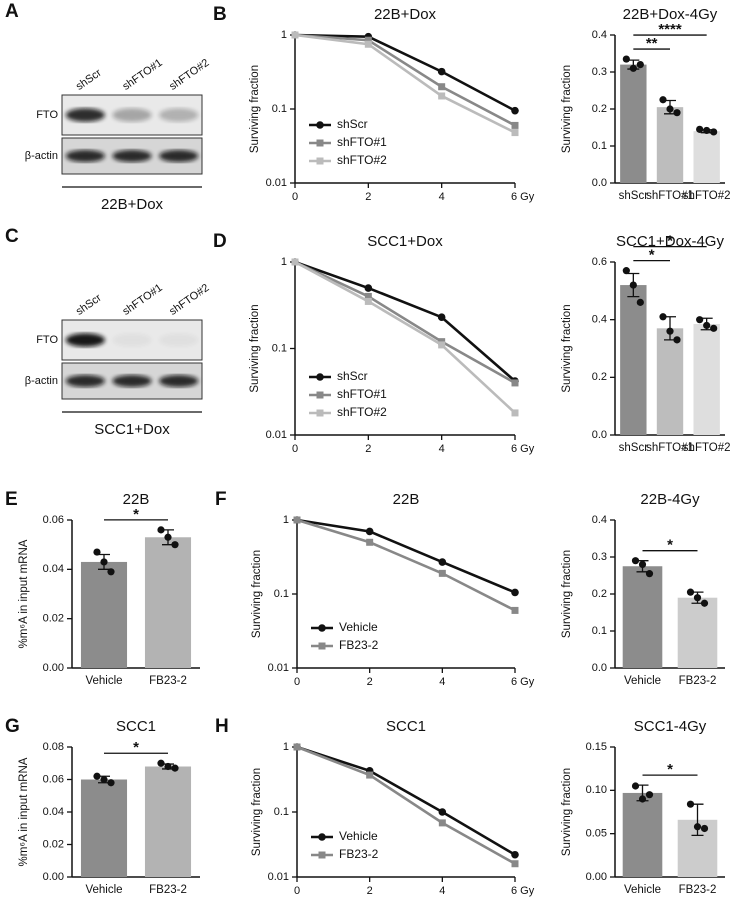 This screenshot has height=905, width=739. I want to click on x-tick-label: 0, so click(297, 682).